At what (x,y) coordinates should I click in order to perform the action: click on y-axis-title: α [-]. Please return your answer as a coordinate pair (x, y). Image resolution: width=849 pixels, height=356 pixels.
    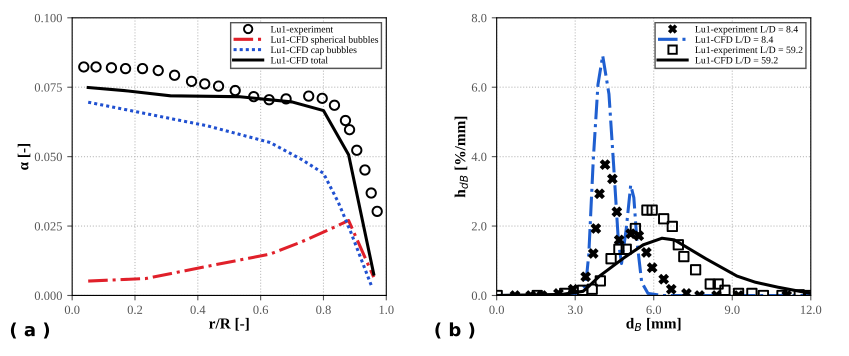
    Looking at the image, I should click on (24, 157).